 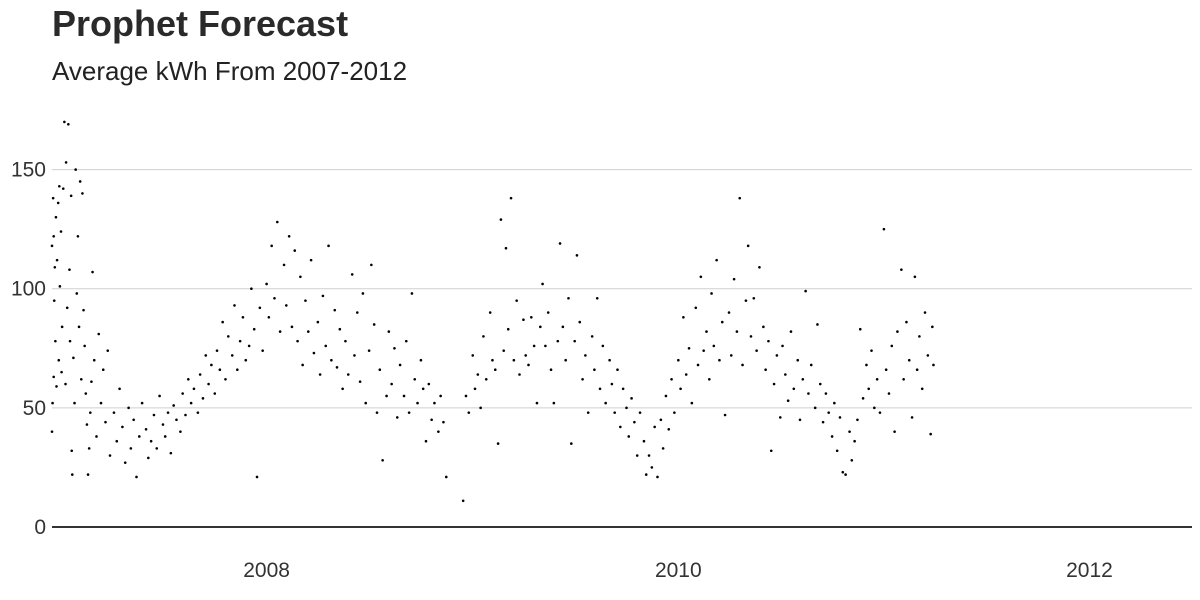 I want to click on x-tick-label: 2008, so click(x=266, y=570).